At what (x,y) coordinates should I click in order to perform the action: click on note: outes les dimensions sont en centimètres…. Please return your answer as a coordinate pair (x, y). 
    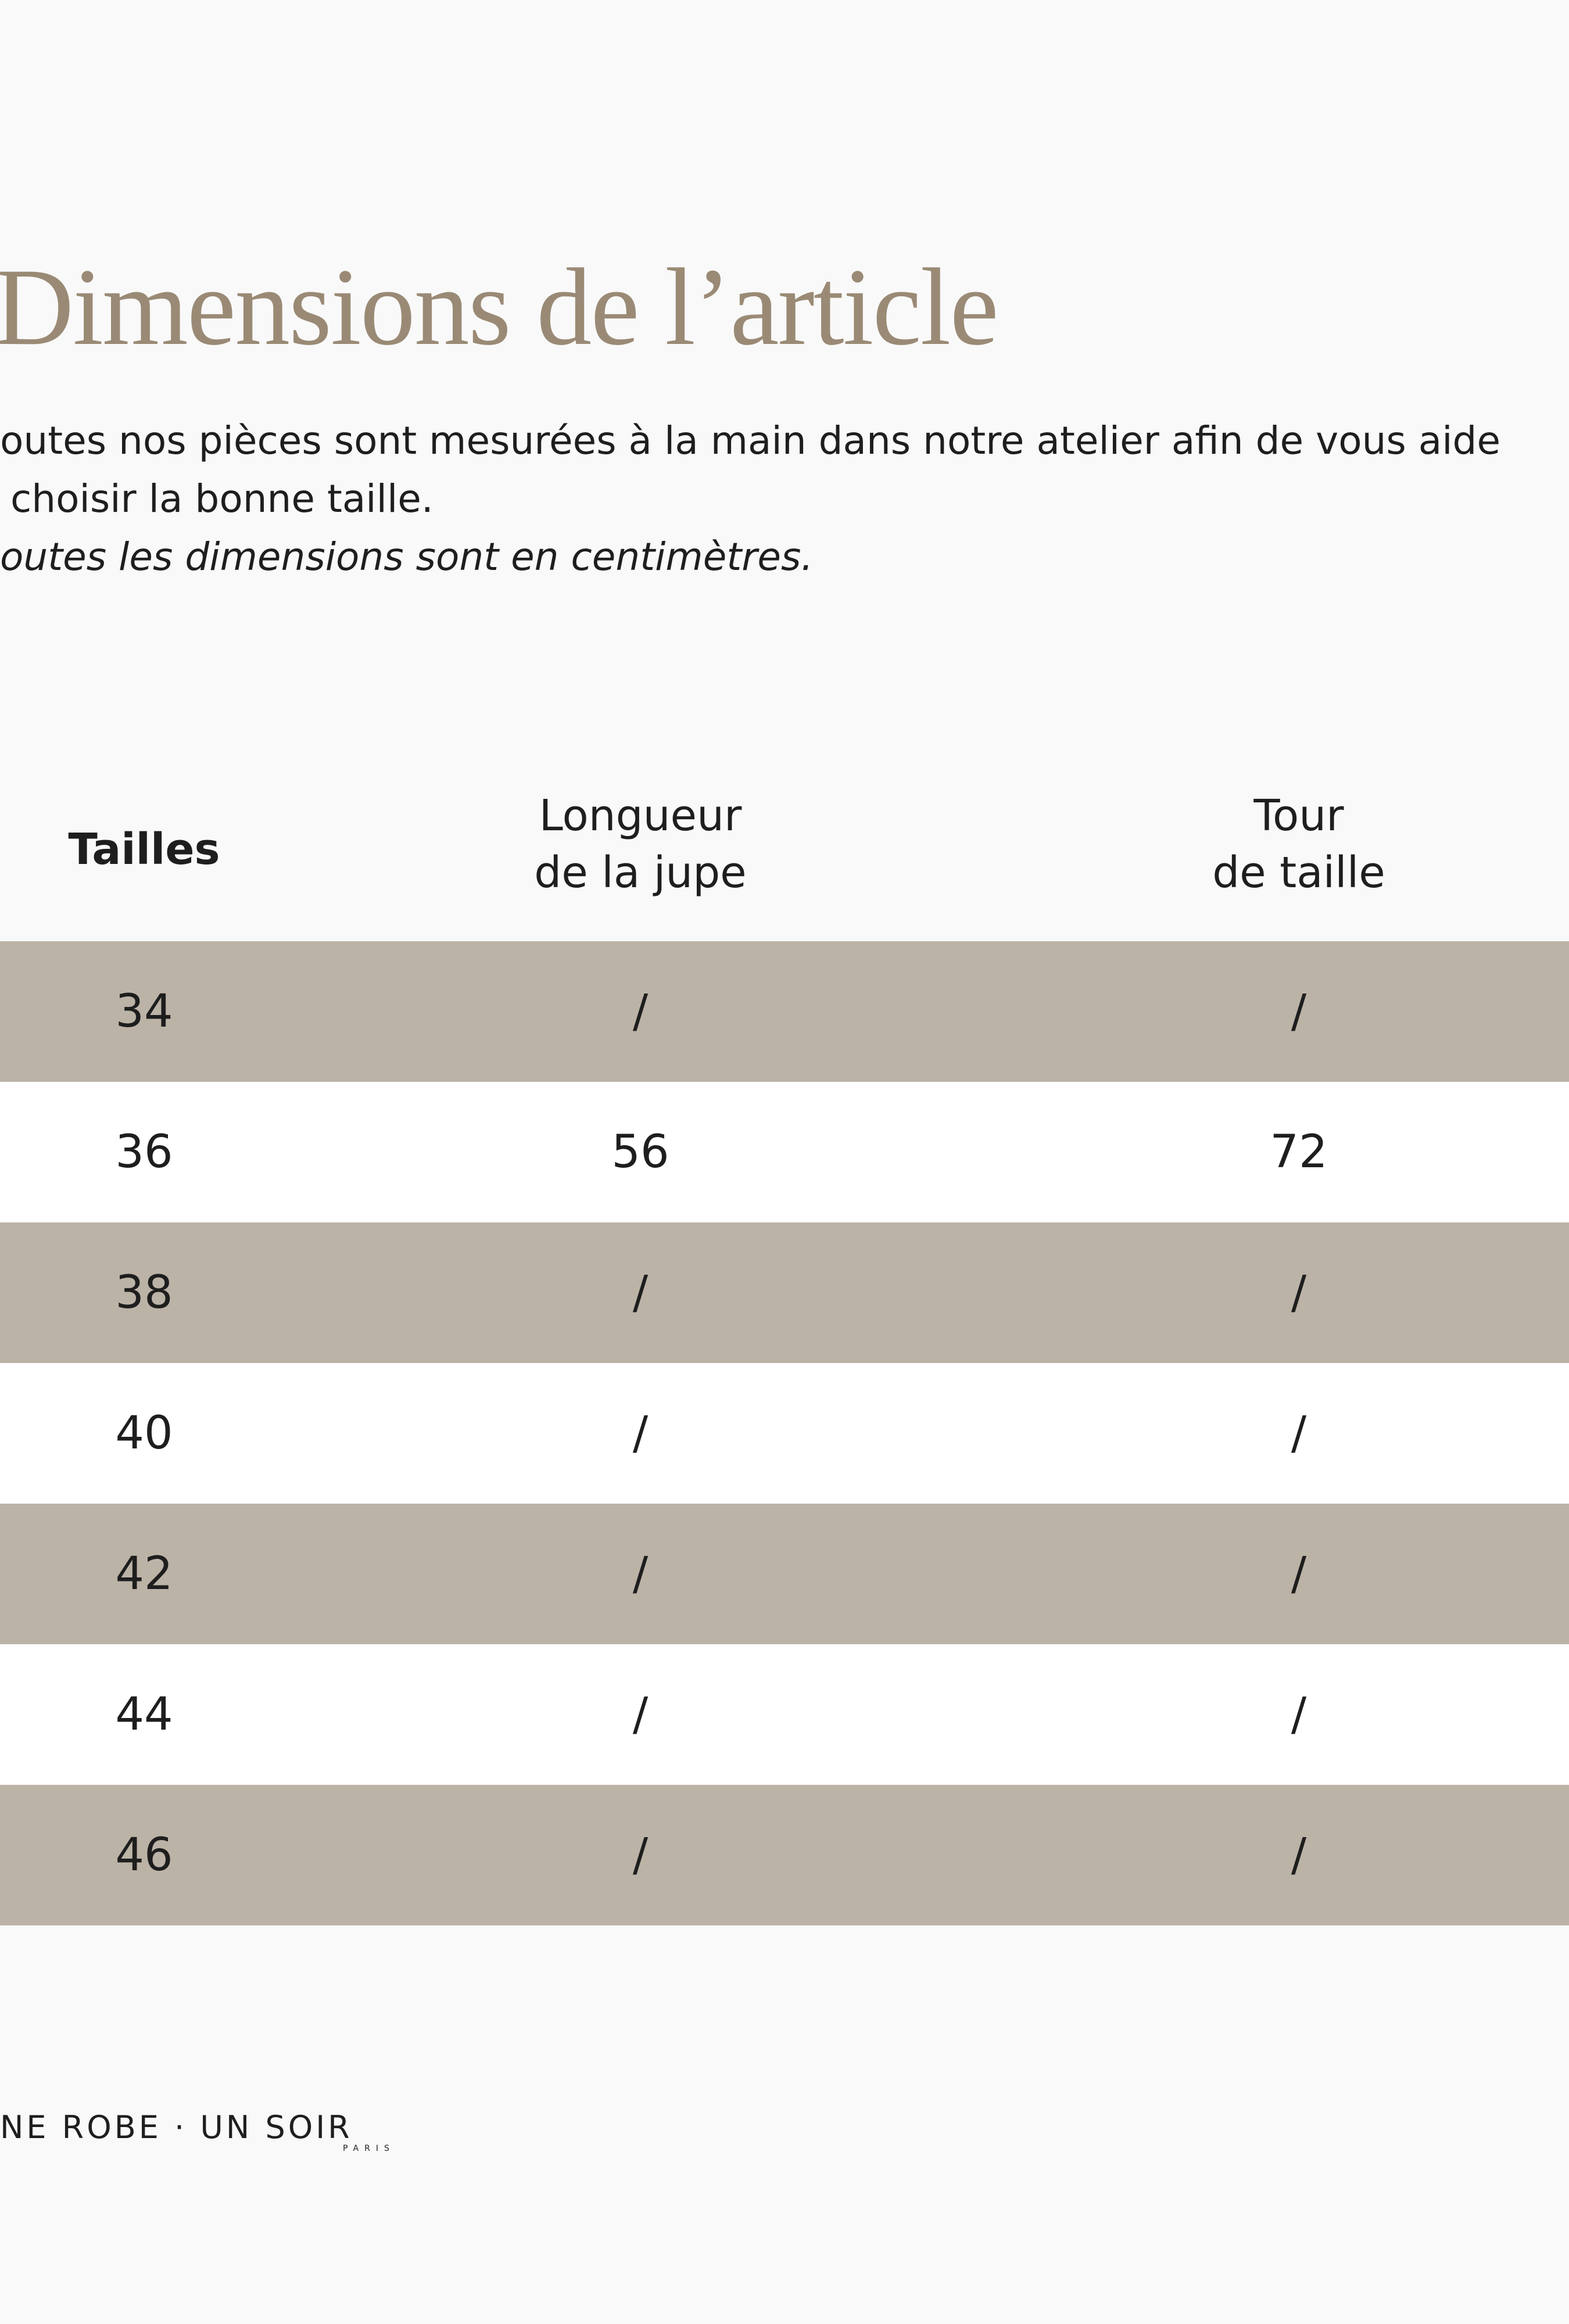
    Looking at the image, I should click on (407, 557).